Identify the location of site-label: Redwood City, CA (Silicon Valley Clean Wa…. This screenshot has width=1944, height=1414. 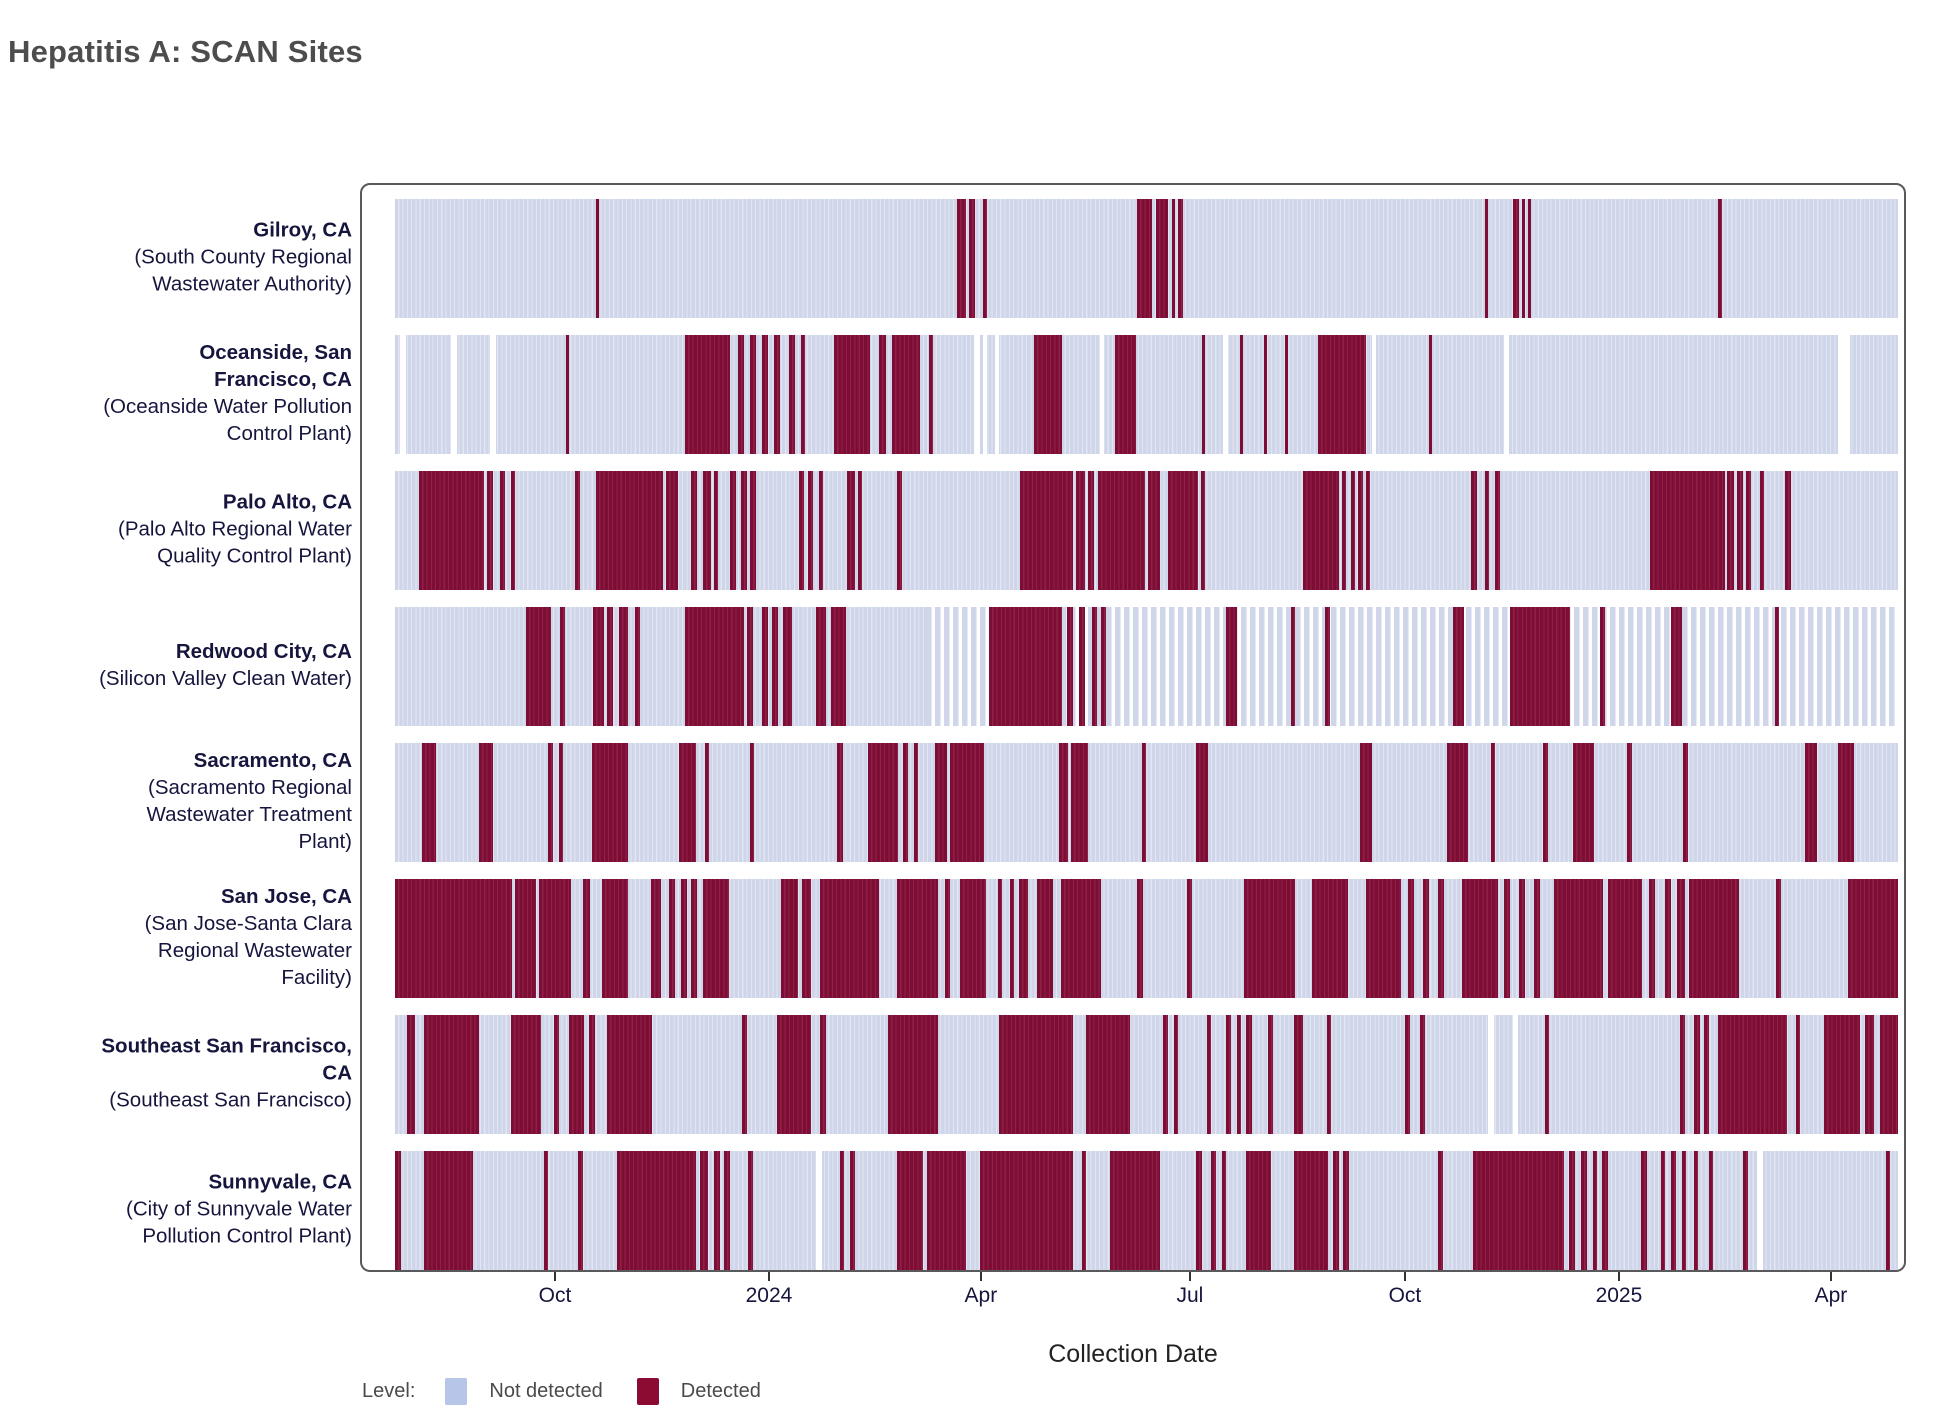
(224, 665).